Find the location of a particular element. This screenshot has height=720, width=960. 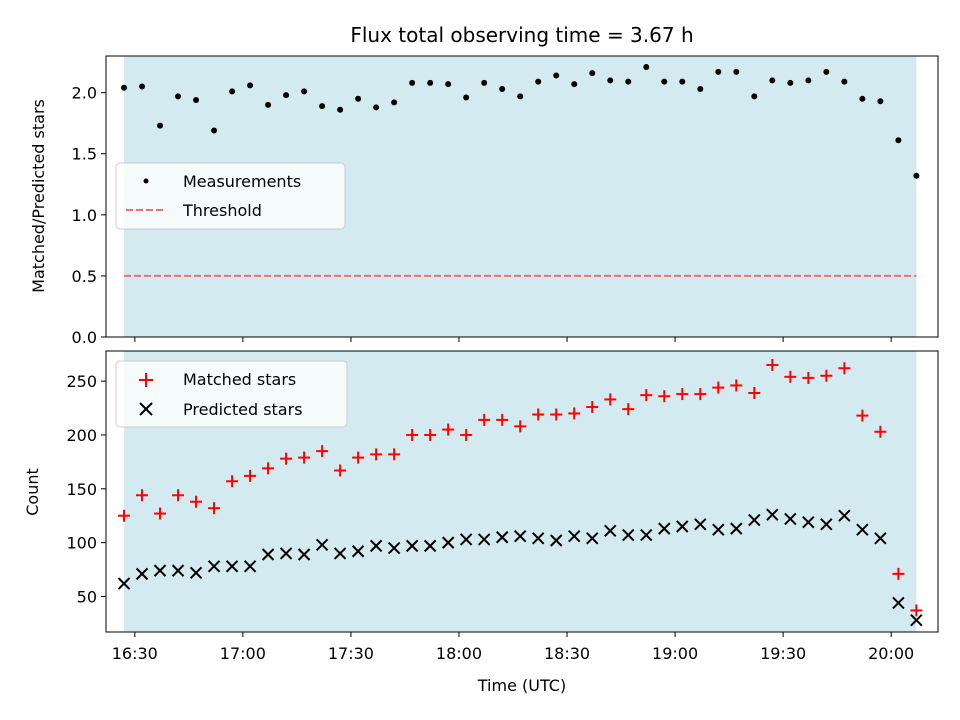

top-y-axis-label: Matched/Predicted stars is located at coordinates (38, 196).